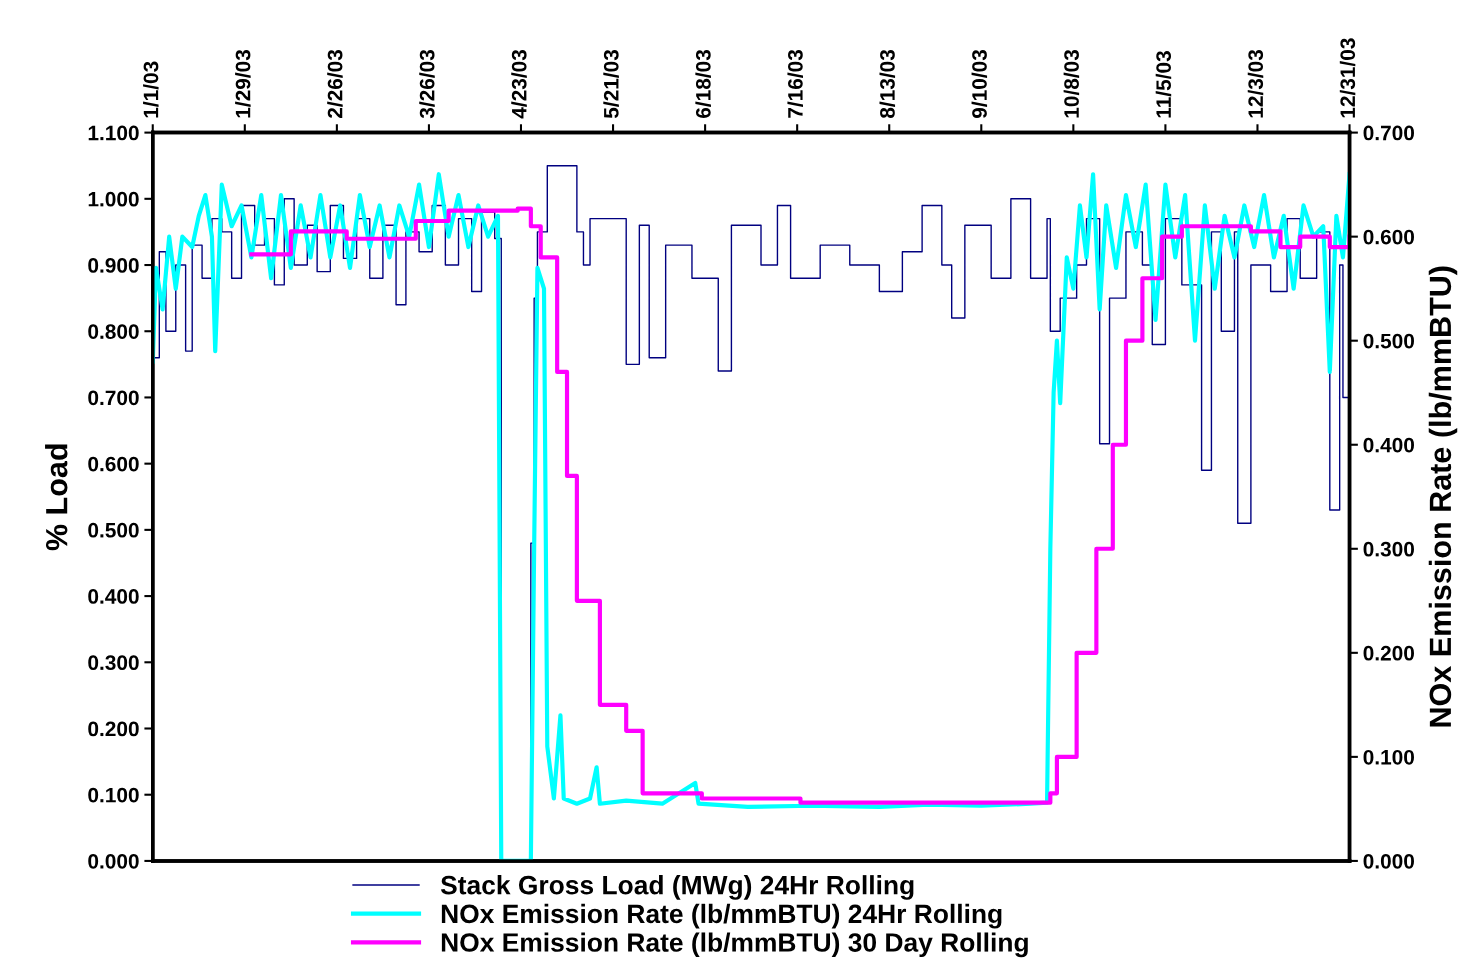  Describe the element at coordinates (1443, 496) in the screenshot. I see `y2-axis-title: NOx Emission Rate (lb/mmBTU)` at that location.